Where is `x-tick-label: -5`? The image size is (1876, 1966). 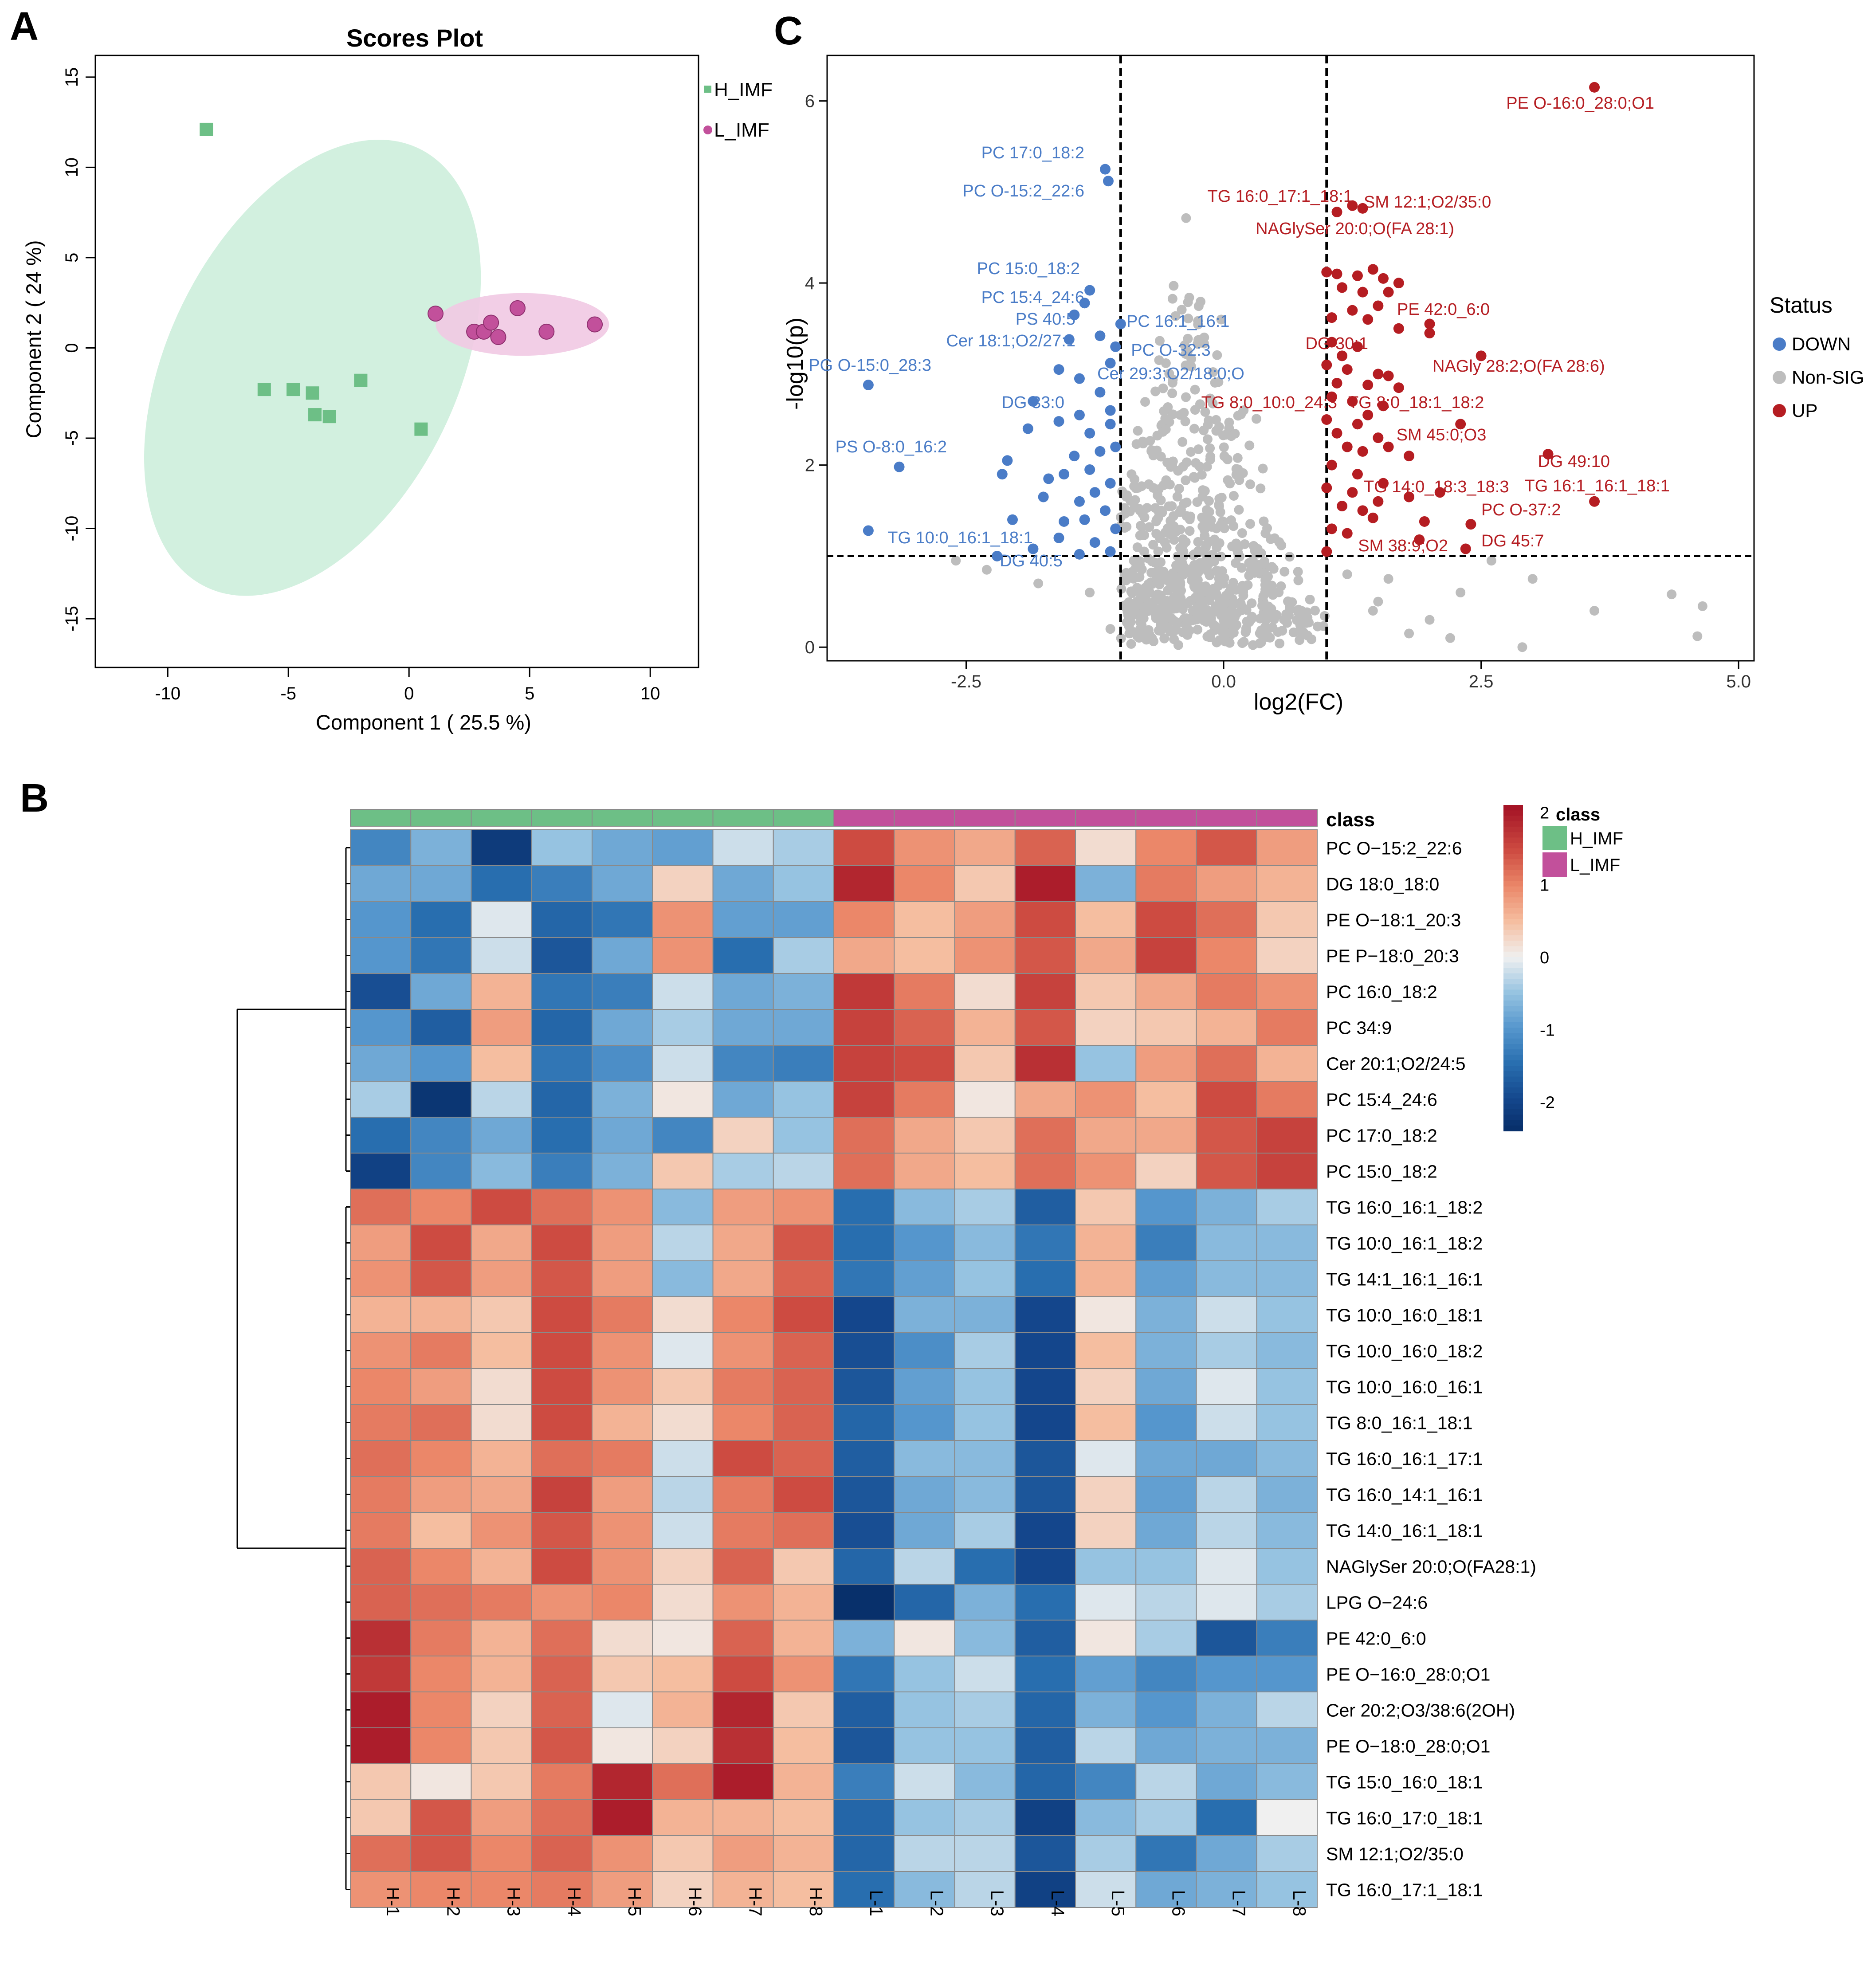 x-tick-label: -5 is located at coordinates (288, 693).